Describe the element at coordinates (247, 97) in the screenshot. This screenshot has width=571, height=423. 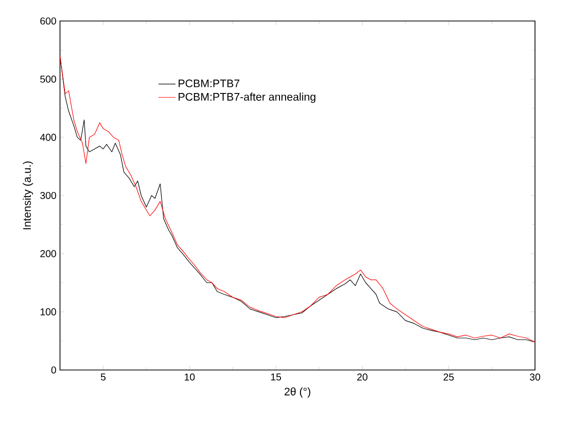
I see `legend-label: PCBM:PTB7-after annealing` at that location.